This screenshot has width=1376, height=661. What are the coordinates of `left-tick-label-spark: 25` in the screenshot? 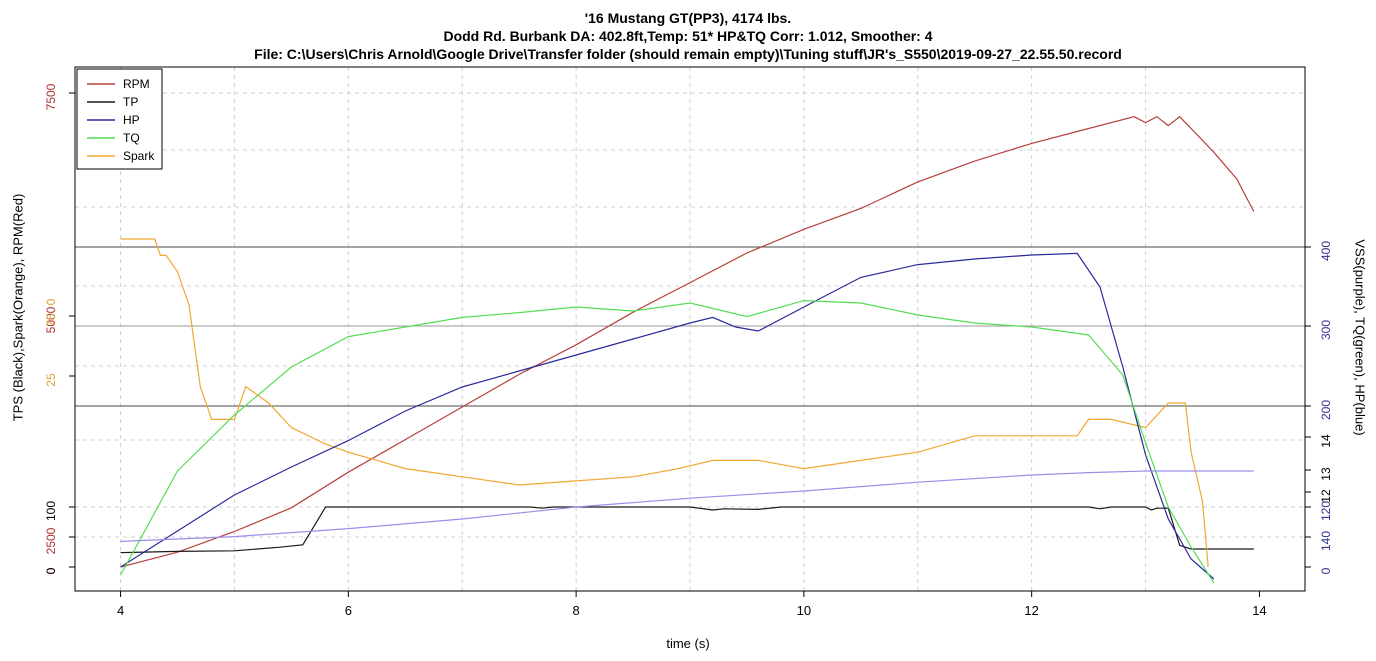 It's located at (51, 380).